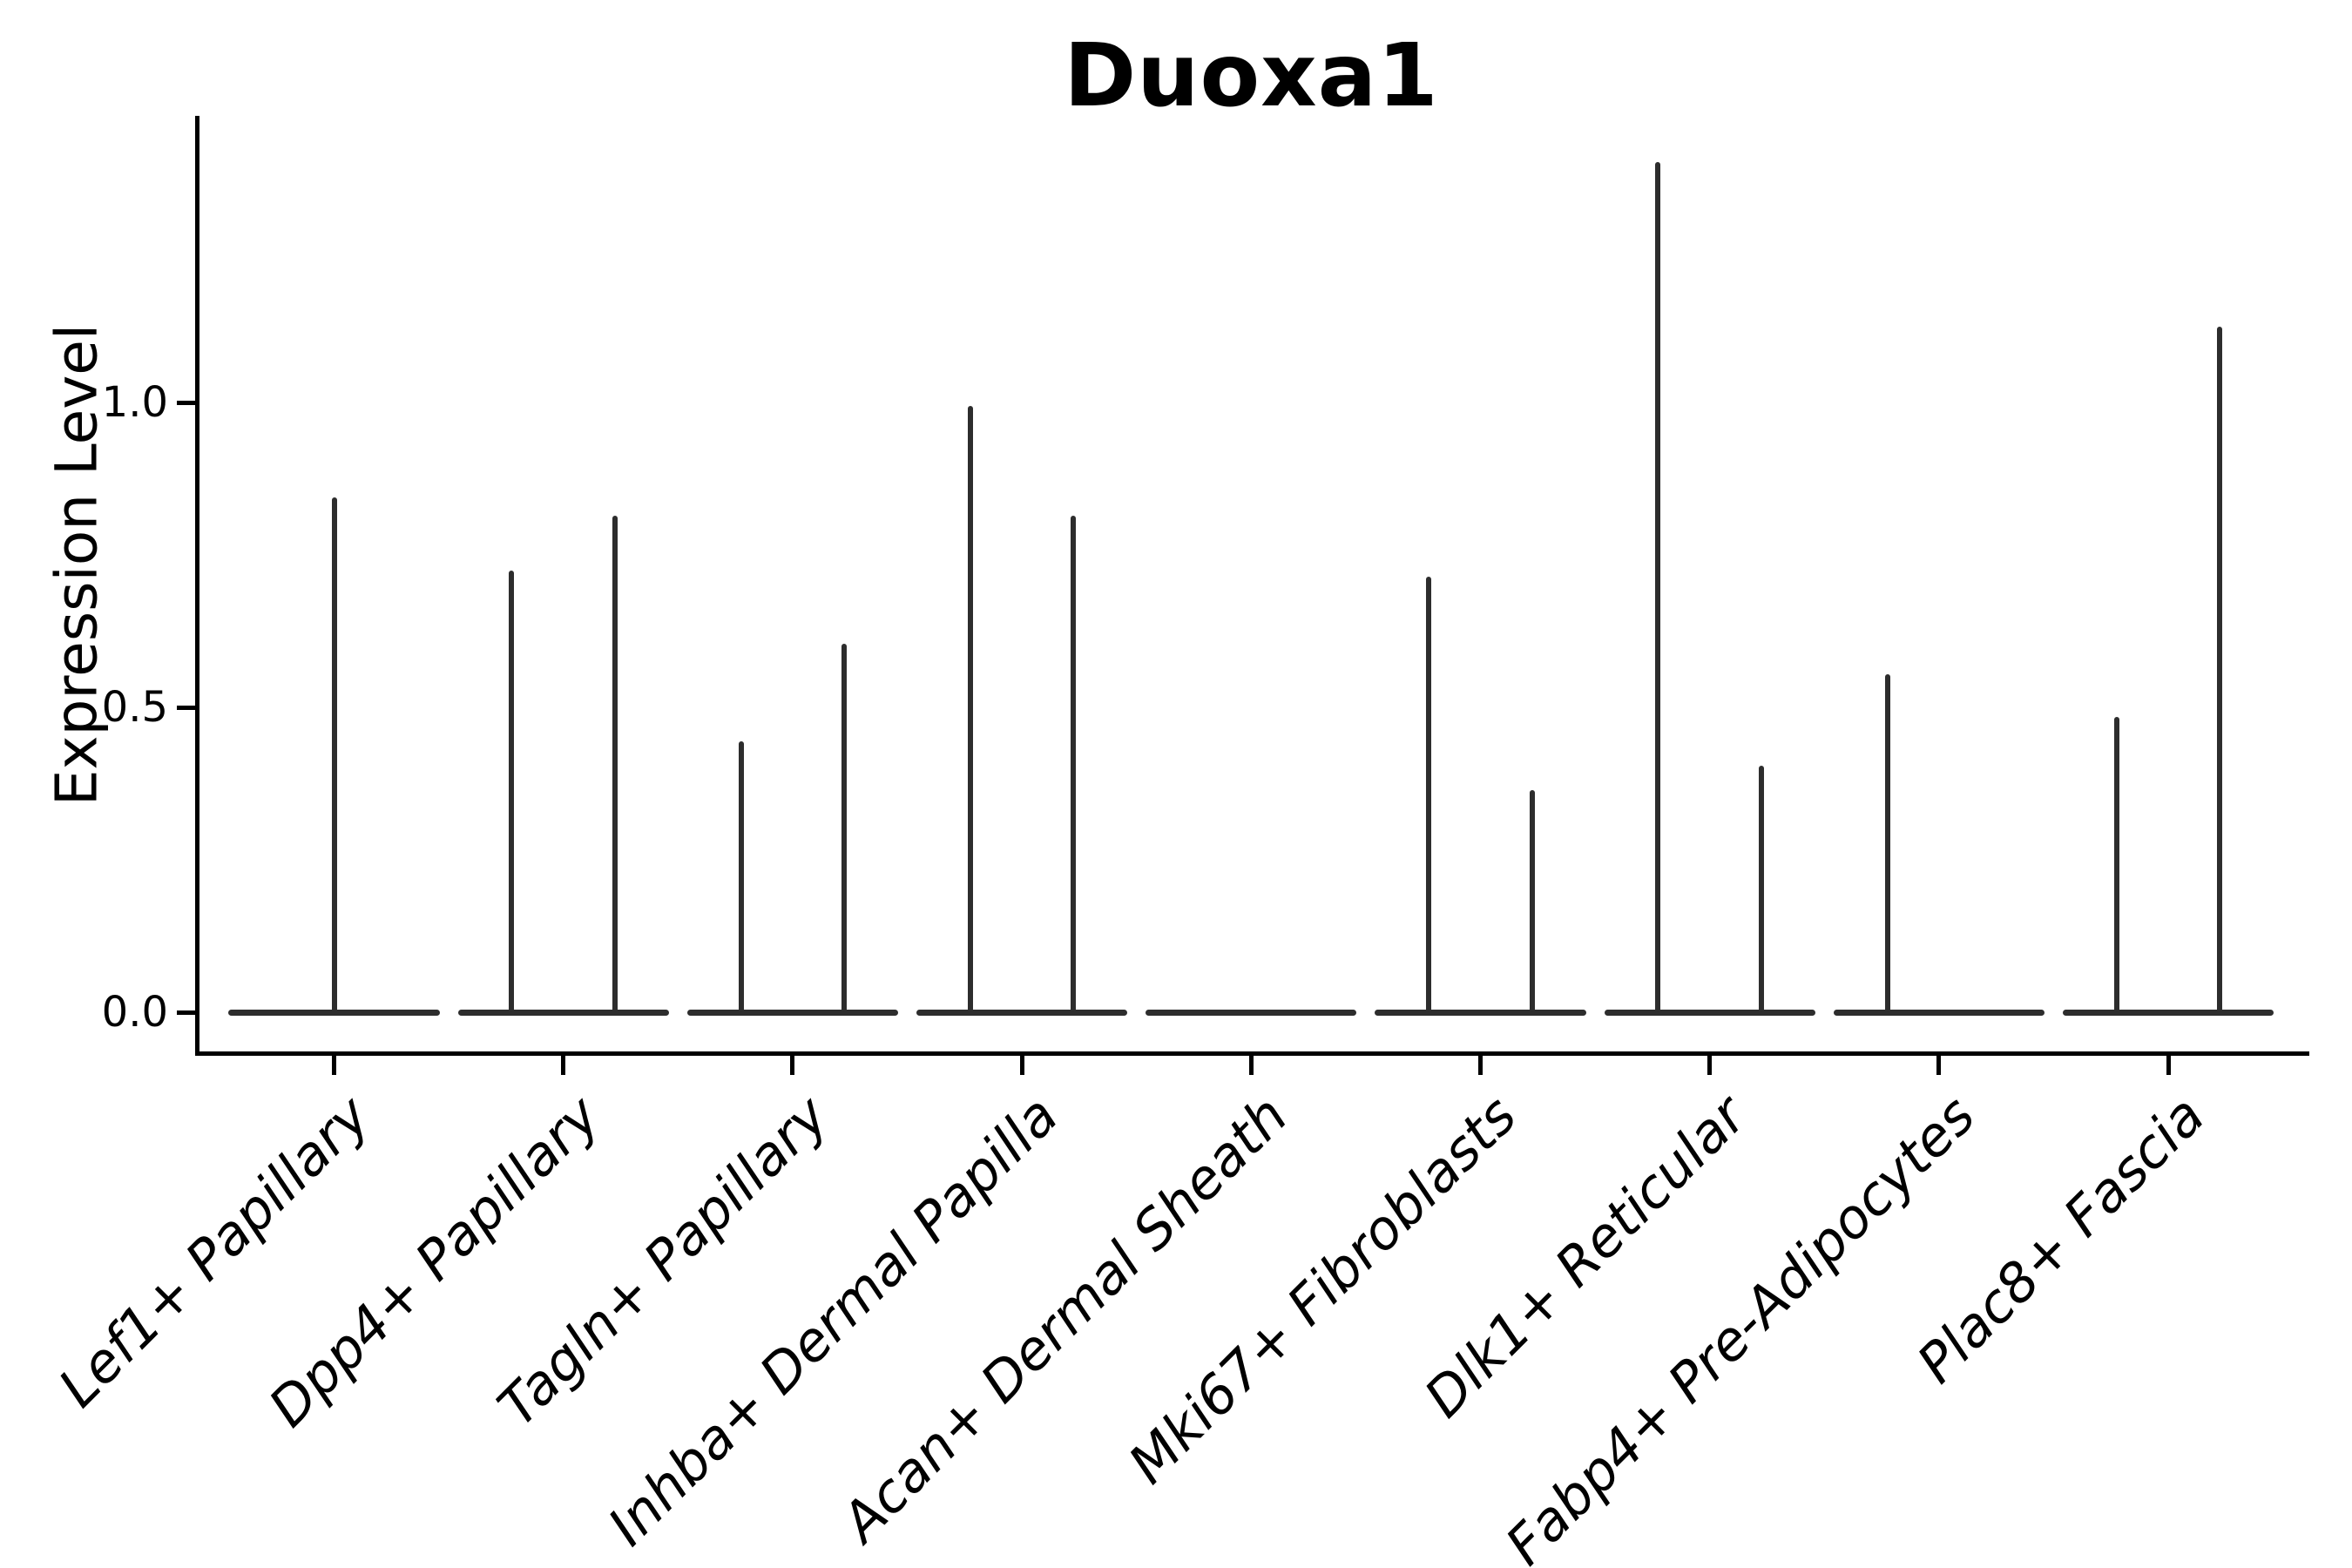 The image size is (2352, 1568). Describe the element at coordinates (1322, 1290) in the screenshot. I see `x-tick-label: Mki67+ Fibroblasts` at that location.